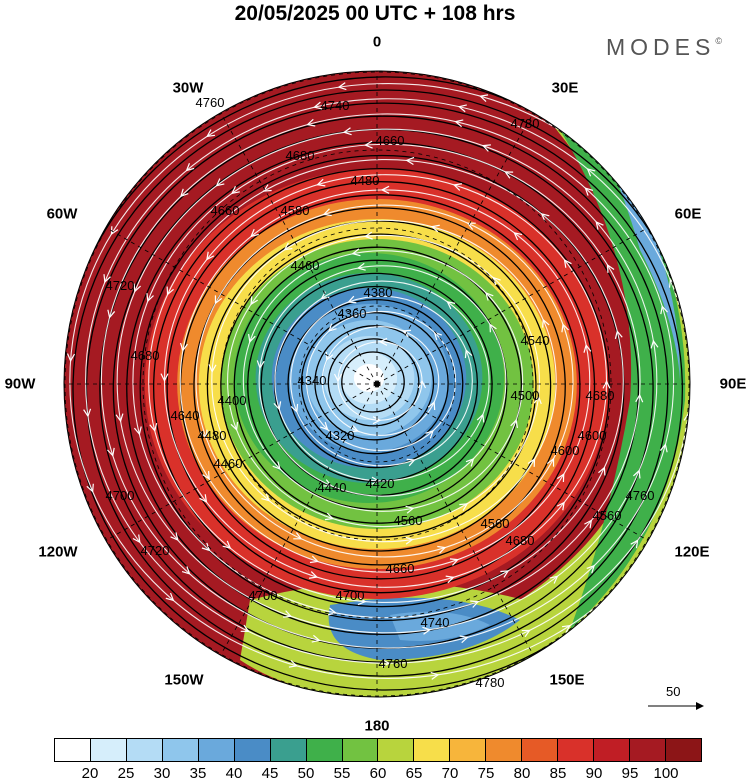  I want to click on contour-label: 4360, so click(352, 313).